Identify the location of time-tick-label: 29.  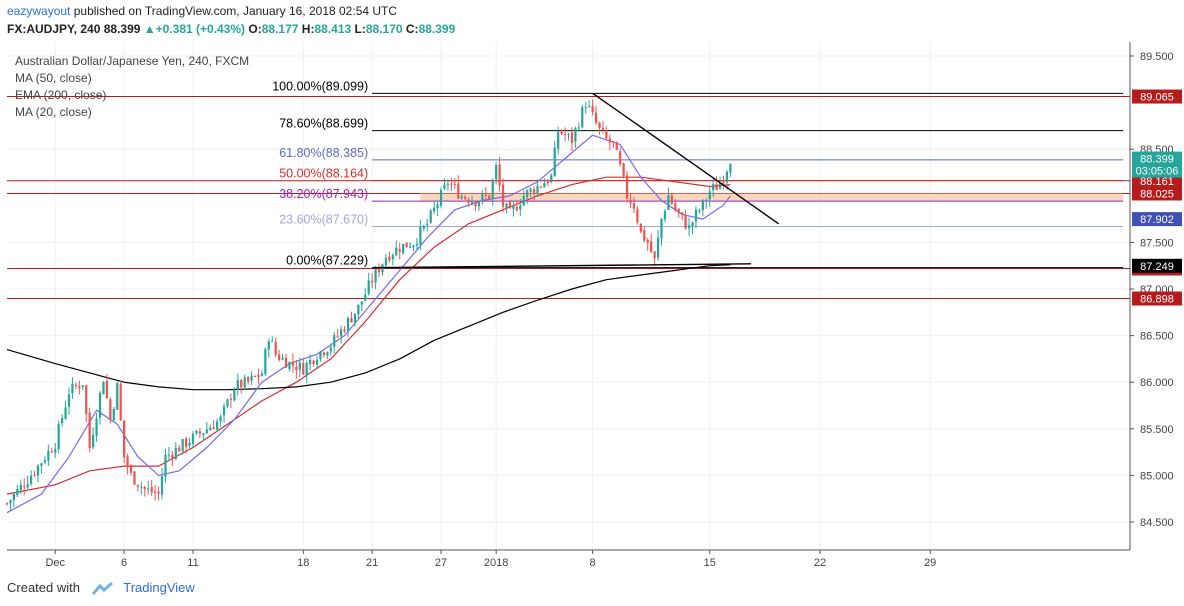
(930, 563).